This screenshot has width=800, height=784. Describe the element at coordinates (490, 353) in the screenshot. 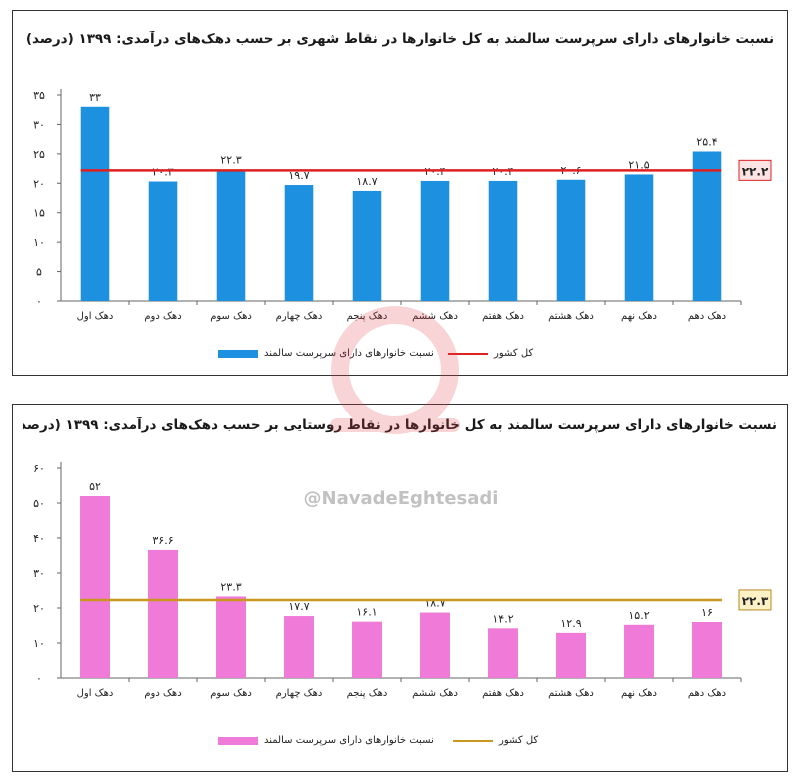

I see `urban-legend-line: کل کشور` at that location.